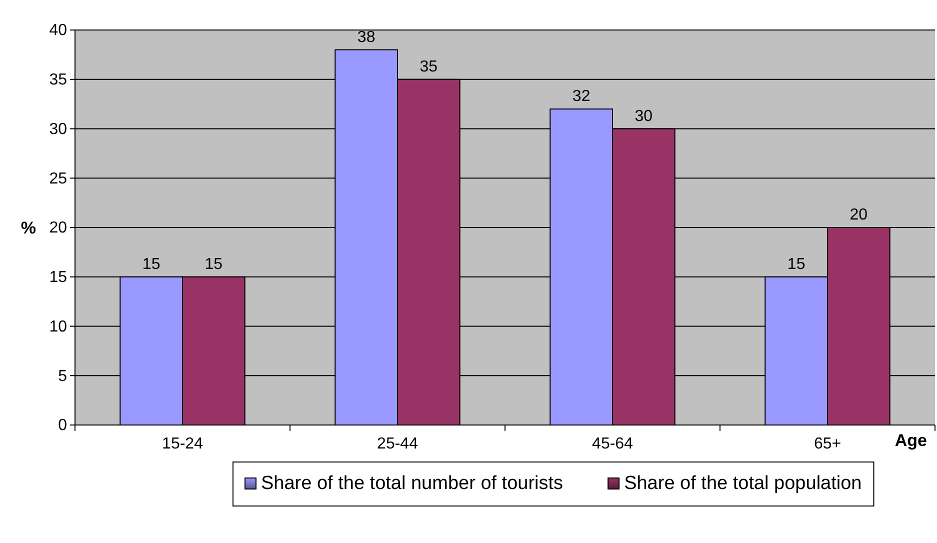 The image size is (937, 543). I want to click on y-tick-label: 20, so click(58, 228).